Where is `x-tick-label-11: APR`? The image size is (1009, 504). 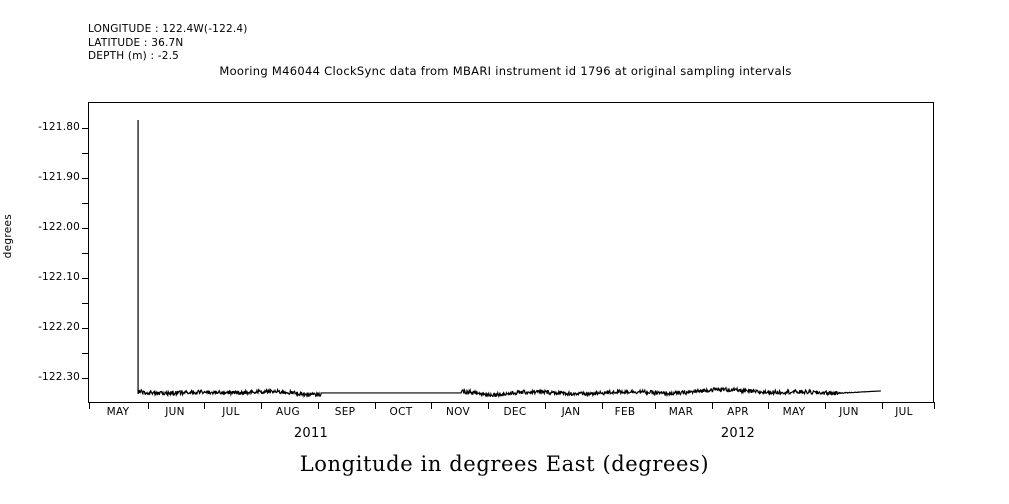 x-tick-label-11: APR is located at coordinates (738, 412).